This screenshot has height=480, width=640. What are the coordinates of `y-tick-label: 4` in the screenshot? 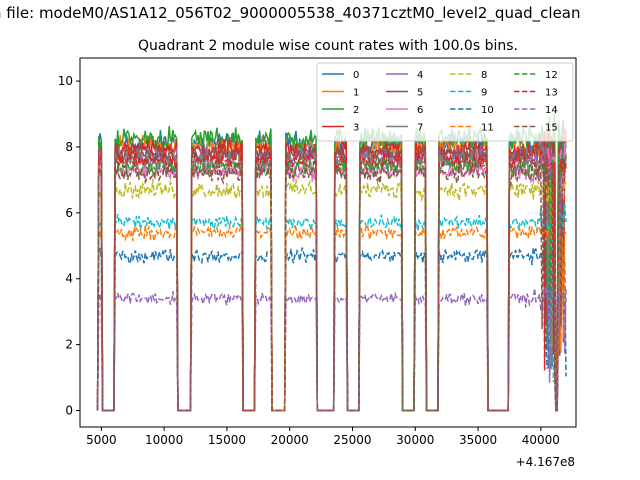 It's located at (69, 279).